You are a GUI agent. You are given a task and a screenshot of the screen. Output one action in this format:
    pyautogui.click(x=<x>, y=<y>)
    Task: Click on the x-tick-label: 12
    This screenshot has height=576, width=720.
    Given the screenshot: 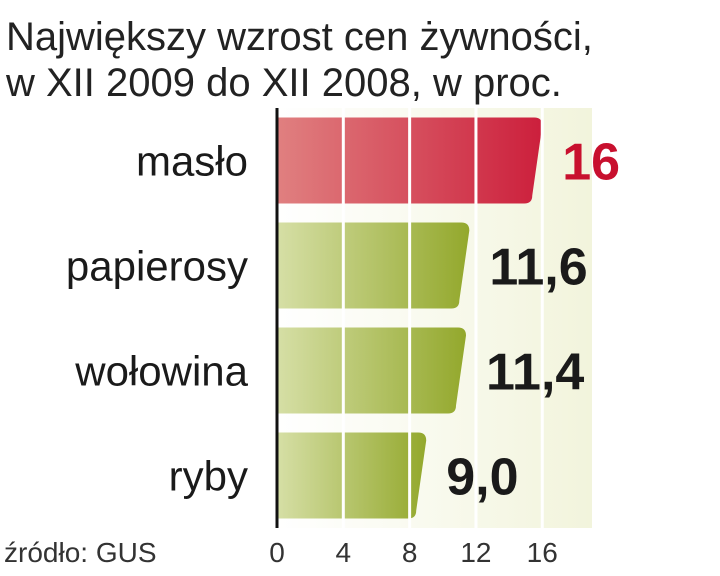 What is the action you would take?
    pyautogui.click(x=475, y=552)
    